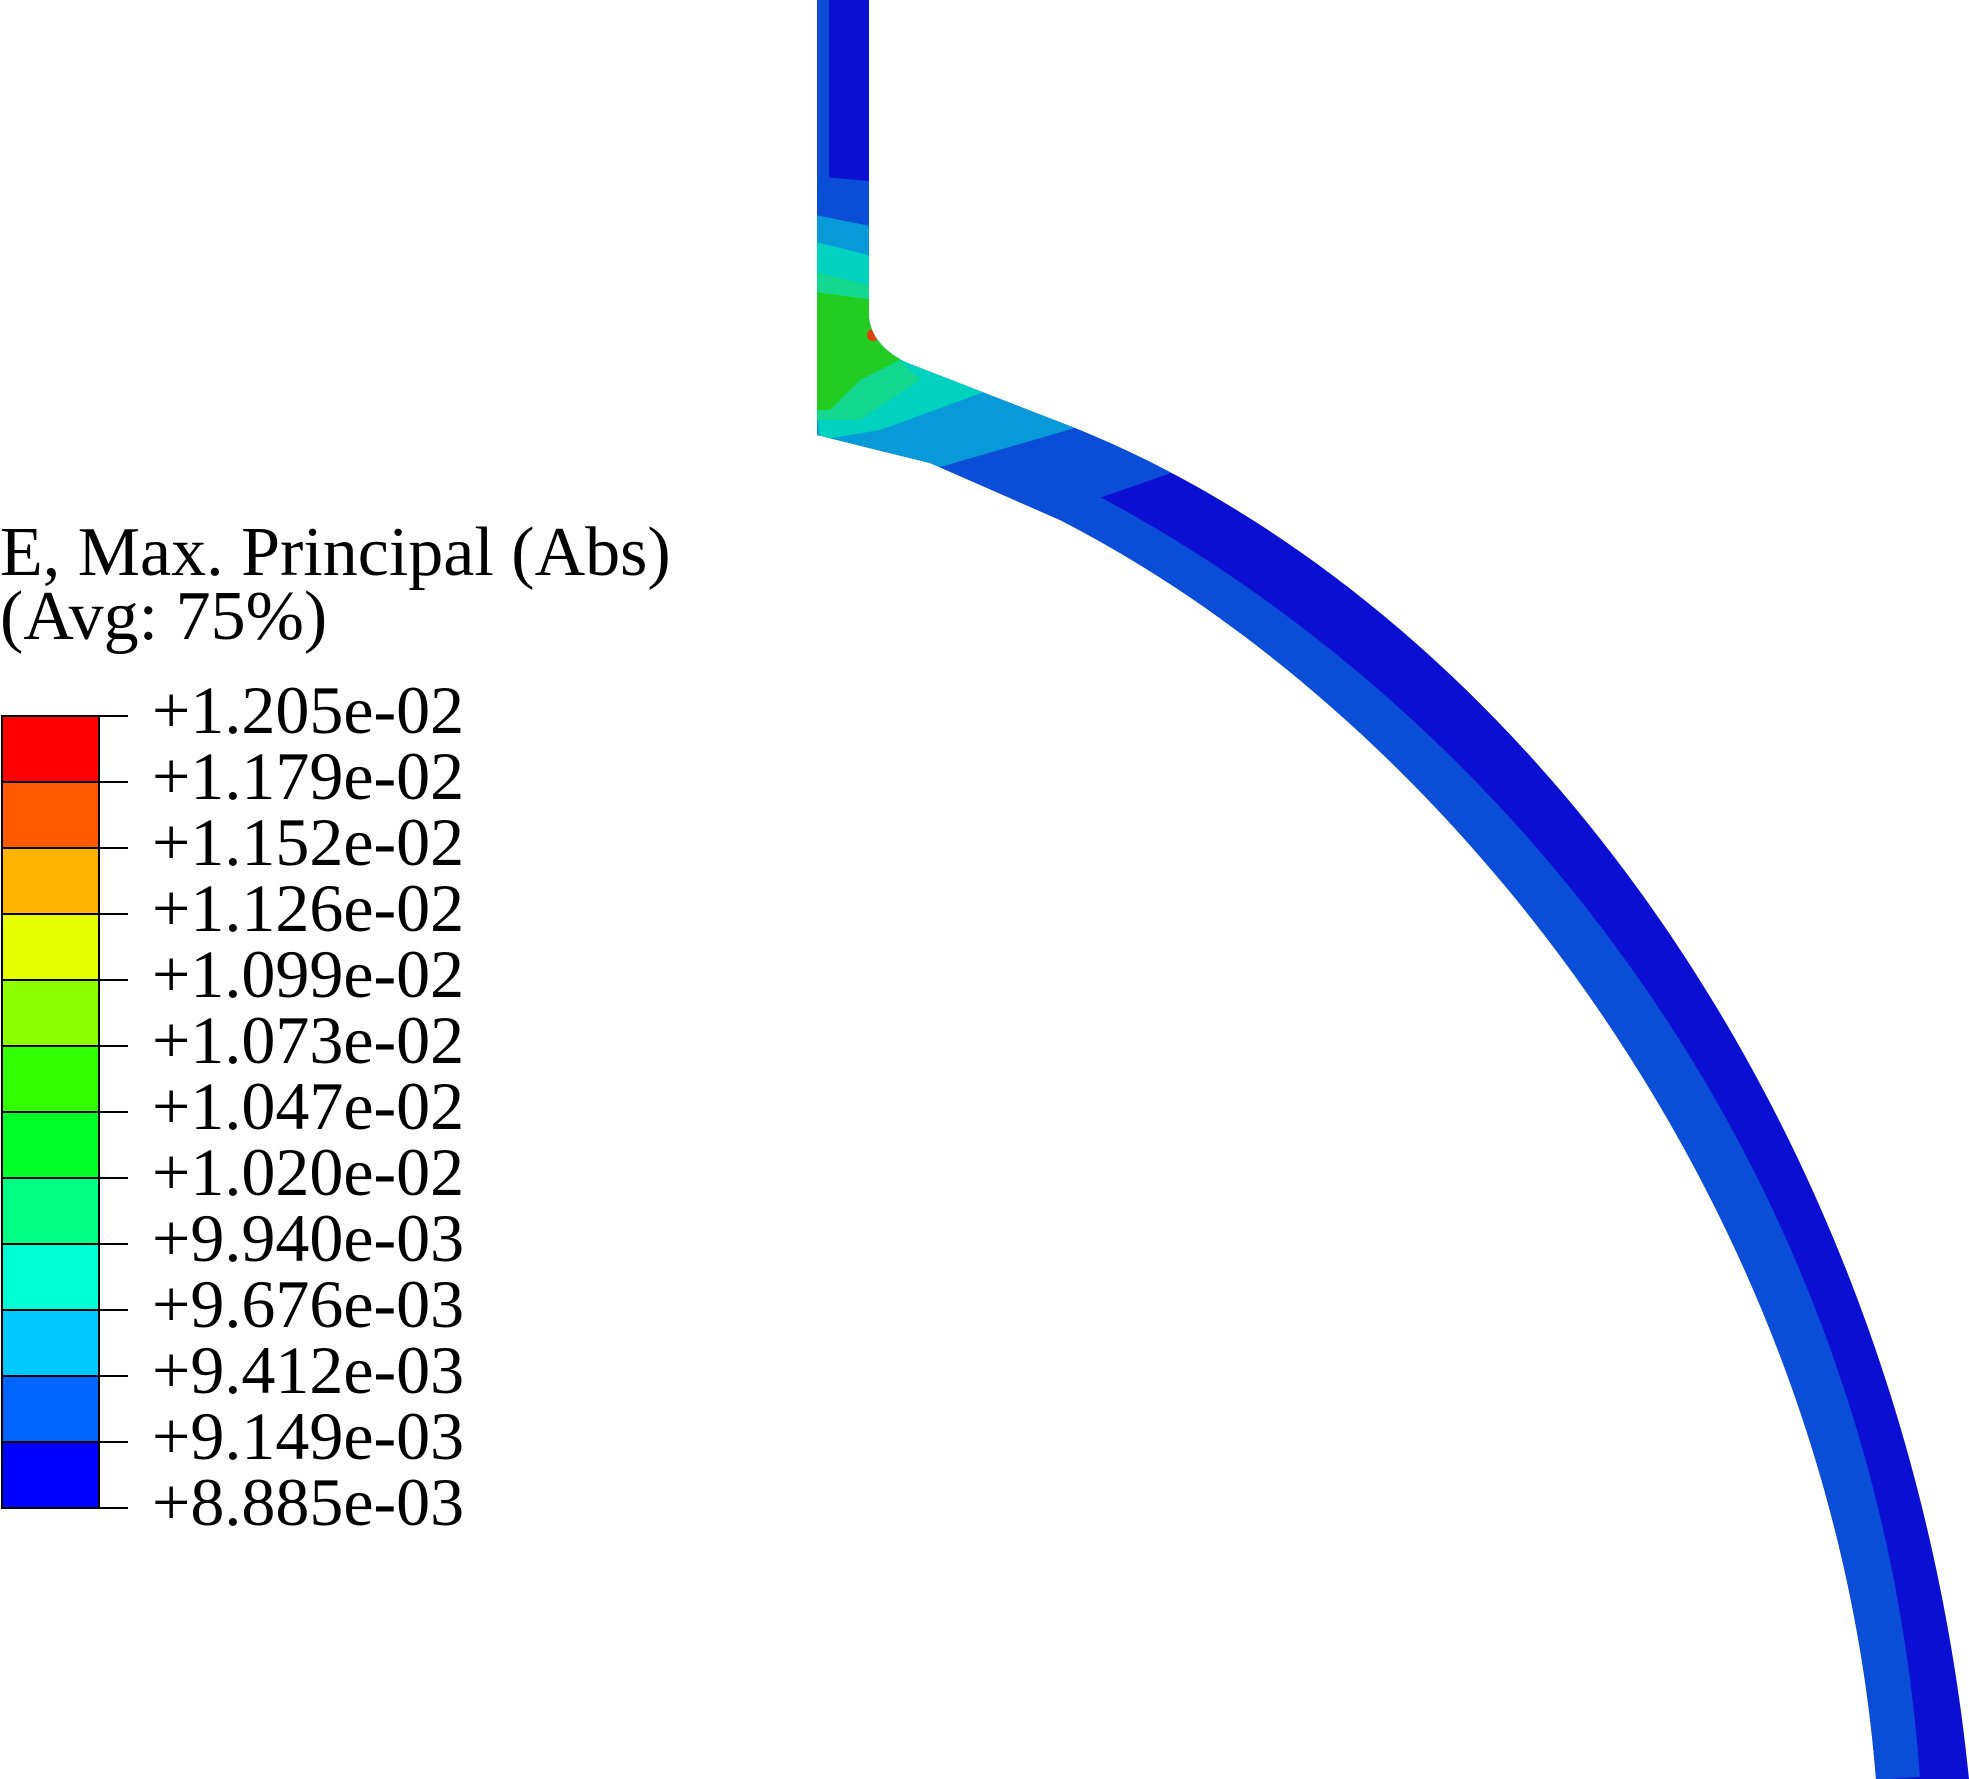 Image resolution: width=1969 pixels, height=1779 pixels. Describe the element at coordinates (308, 1370) in the screenshot. I see `legend-level-label: +9.412e-03` at that location.